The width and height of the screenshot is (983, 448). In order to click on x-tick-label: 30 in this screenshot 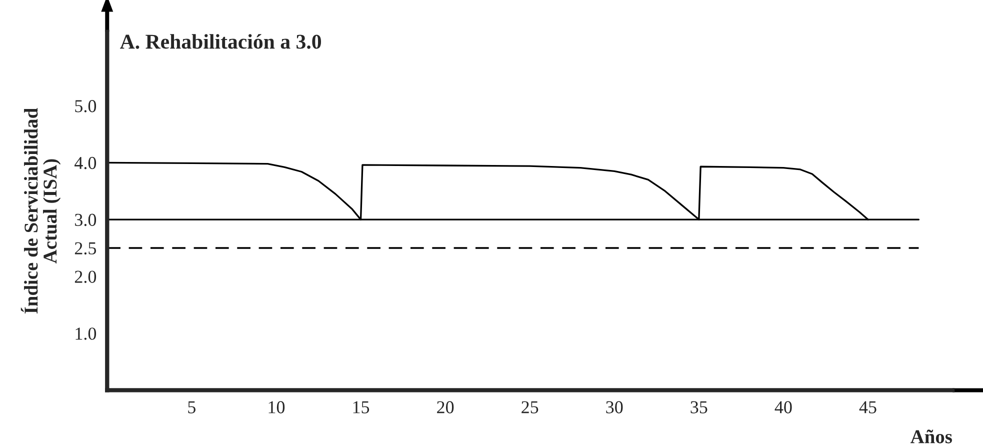, I will do `click(614, 407)`.